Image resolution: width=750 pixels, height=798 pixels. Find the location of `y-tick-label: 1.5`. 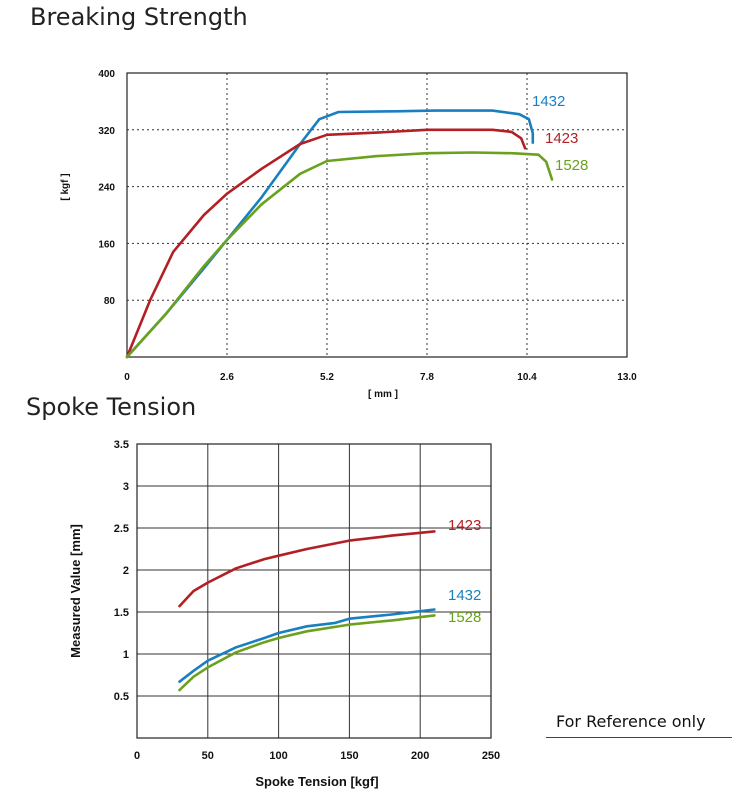

y-tick-label: 1.5 is located at coordinates (121, 613).